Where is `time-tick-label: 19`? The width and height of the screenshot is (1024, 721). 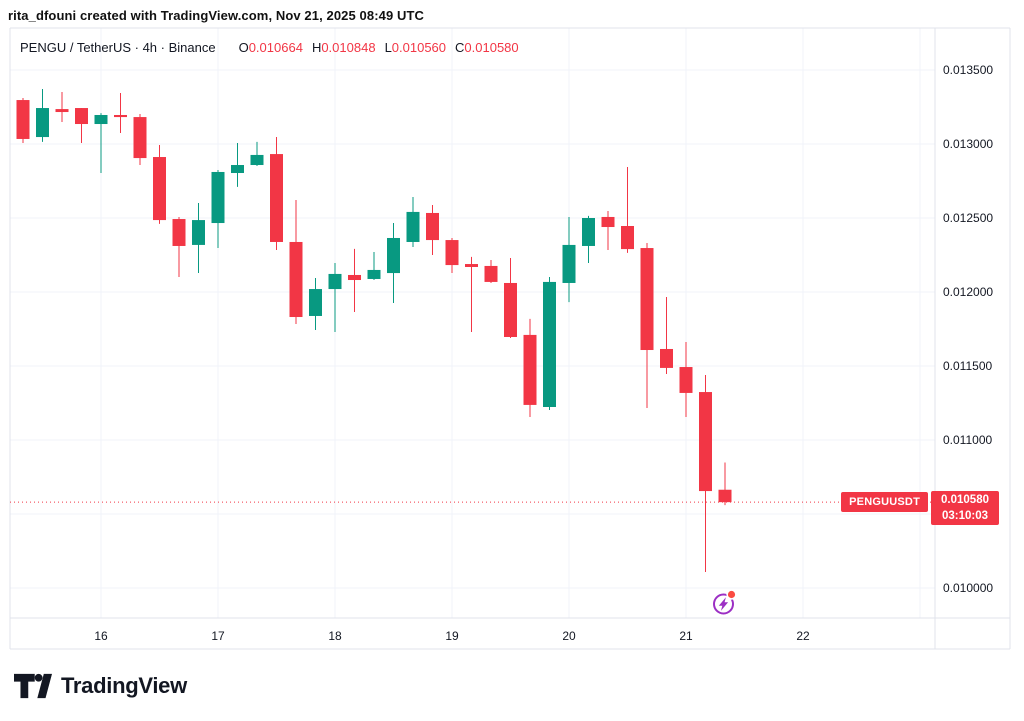
time-tick-label: 19 is located at coordinates (452, 636).